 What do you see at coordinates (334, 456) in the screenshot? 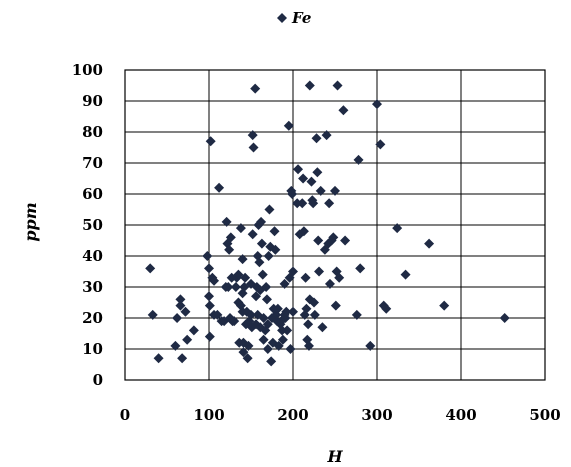
I see `x-axis-title: H` at bounding box center [334, 456].